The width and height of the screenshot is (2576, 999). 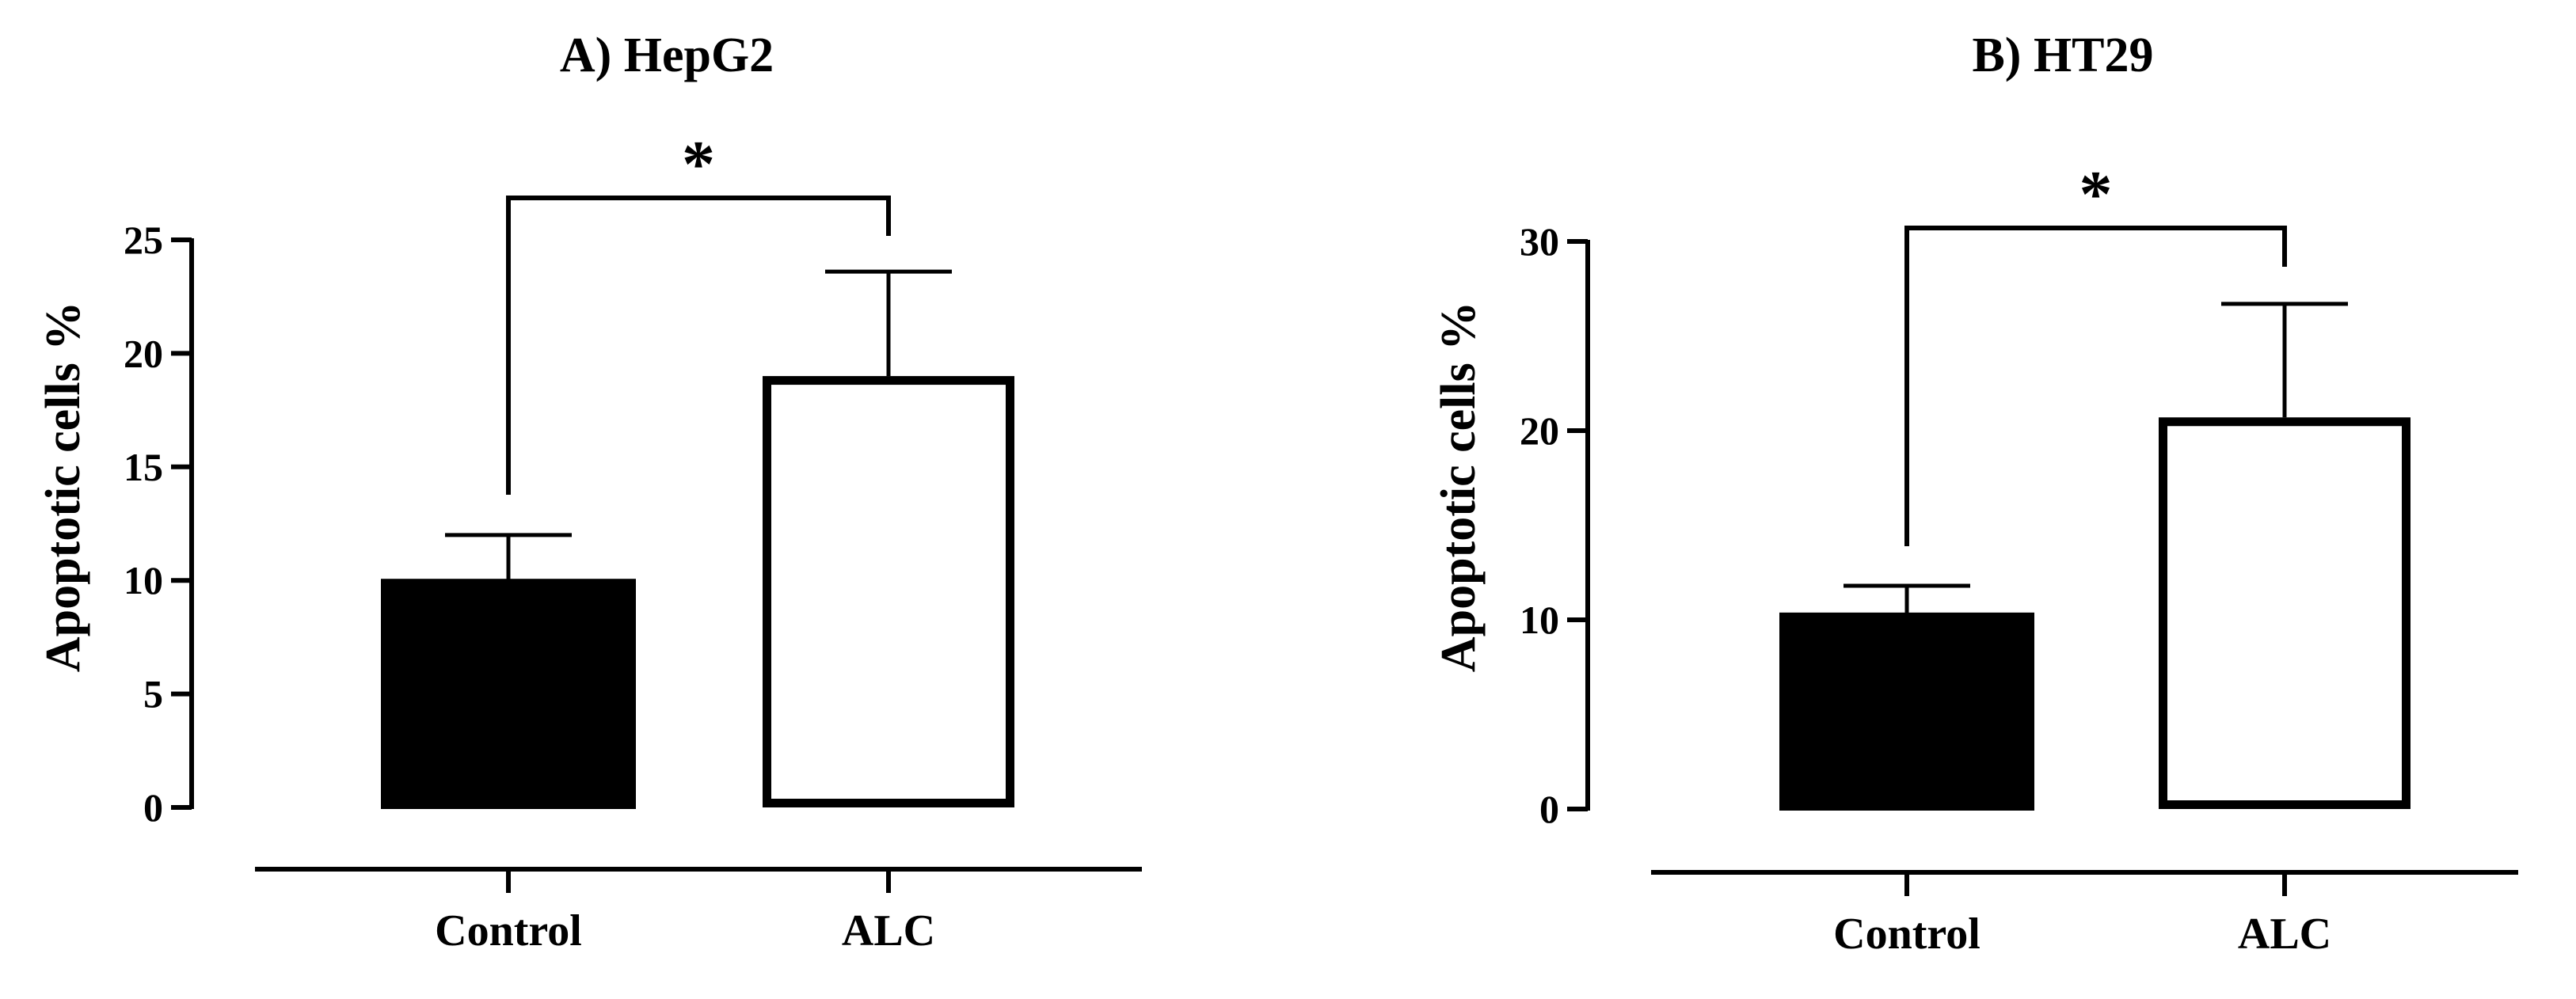 What do you see at coordinates (2062, 55) in the screenshot?
I see `panel-b-title: B) HT29` at bounding box center [2062, 55].